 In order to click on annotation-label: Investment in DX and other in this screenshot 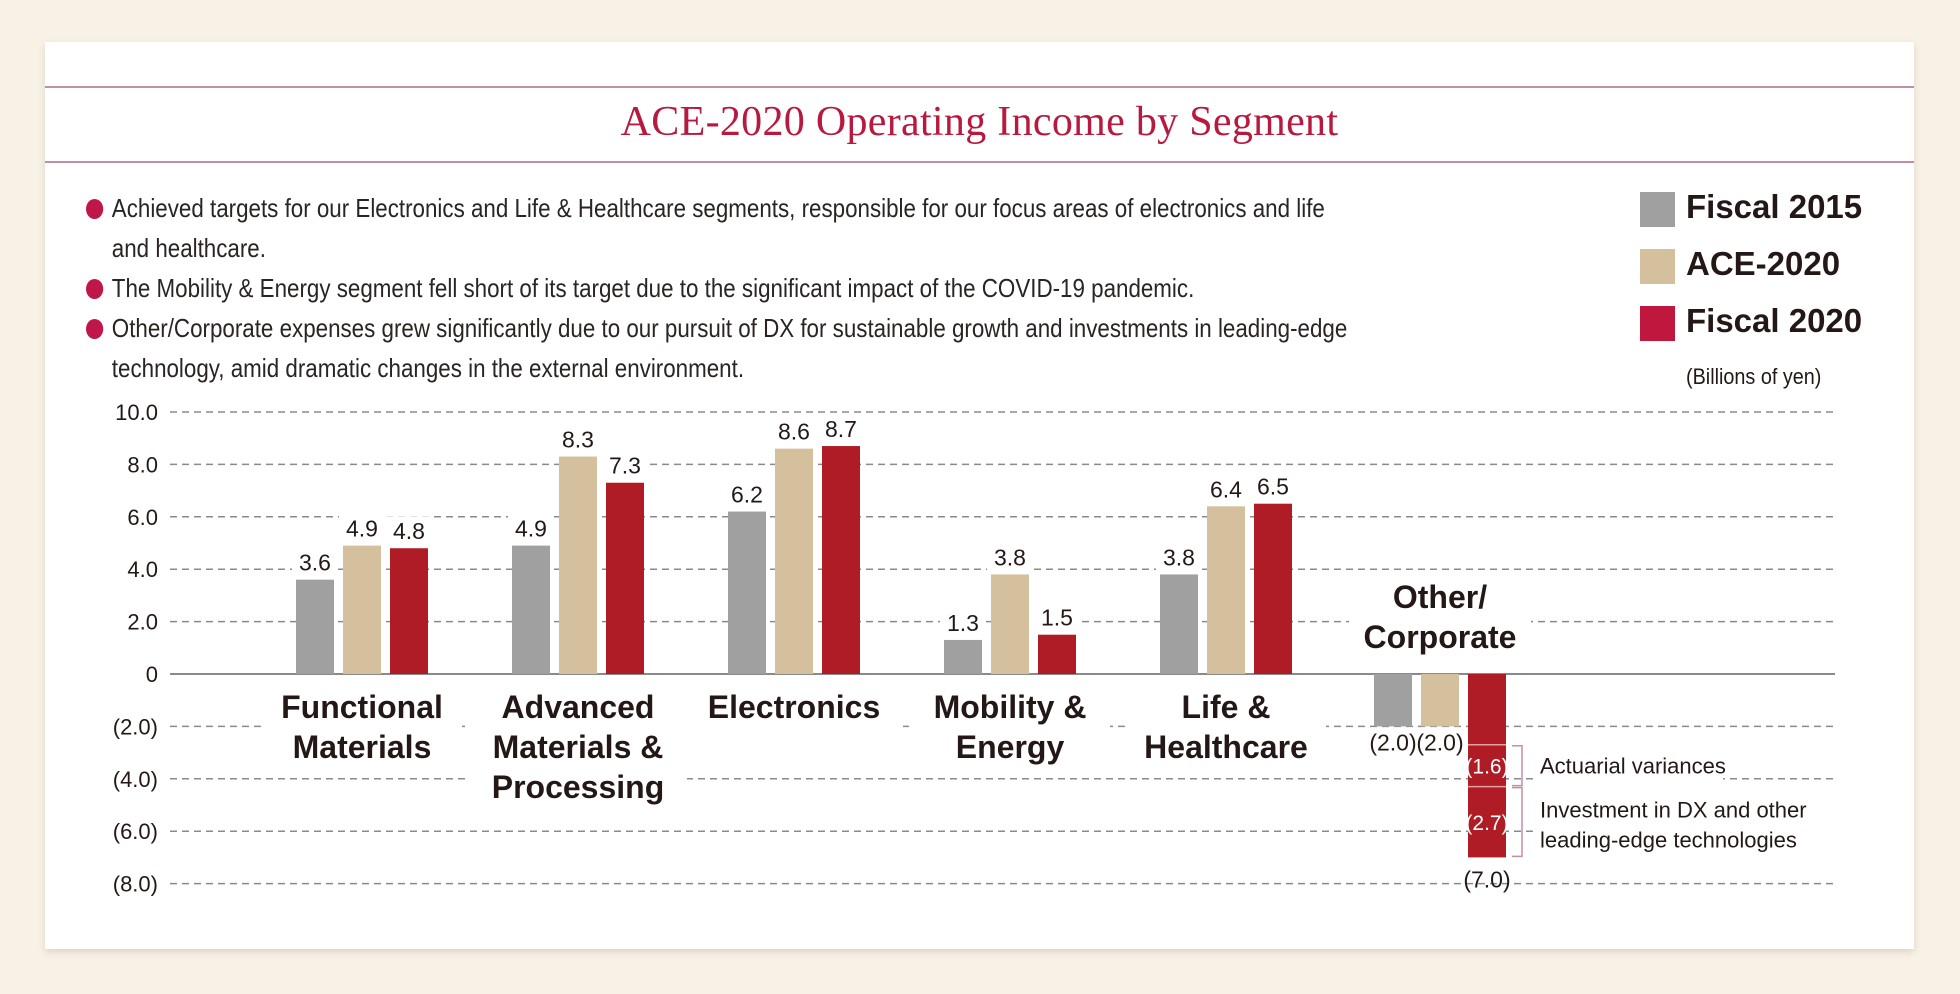, I will do `click(1673, 810)`.